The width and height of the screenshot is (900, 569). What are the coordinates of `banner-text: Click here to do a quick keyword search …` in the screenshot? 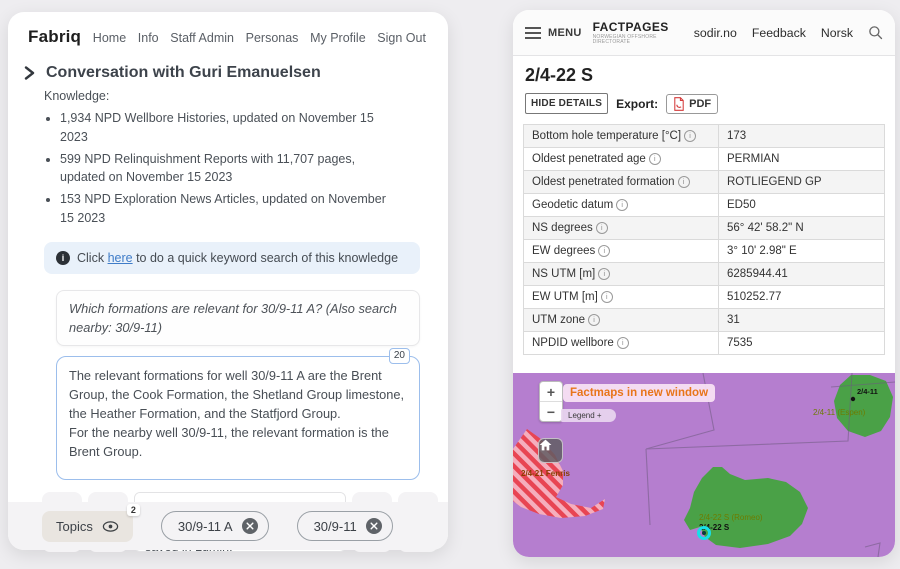 It's located at (238, 257).